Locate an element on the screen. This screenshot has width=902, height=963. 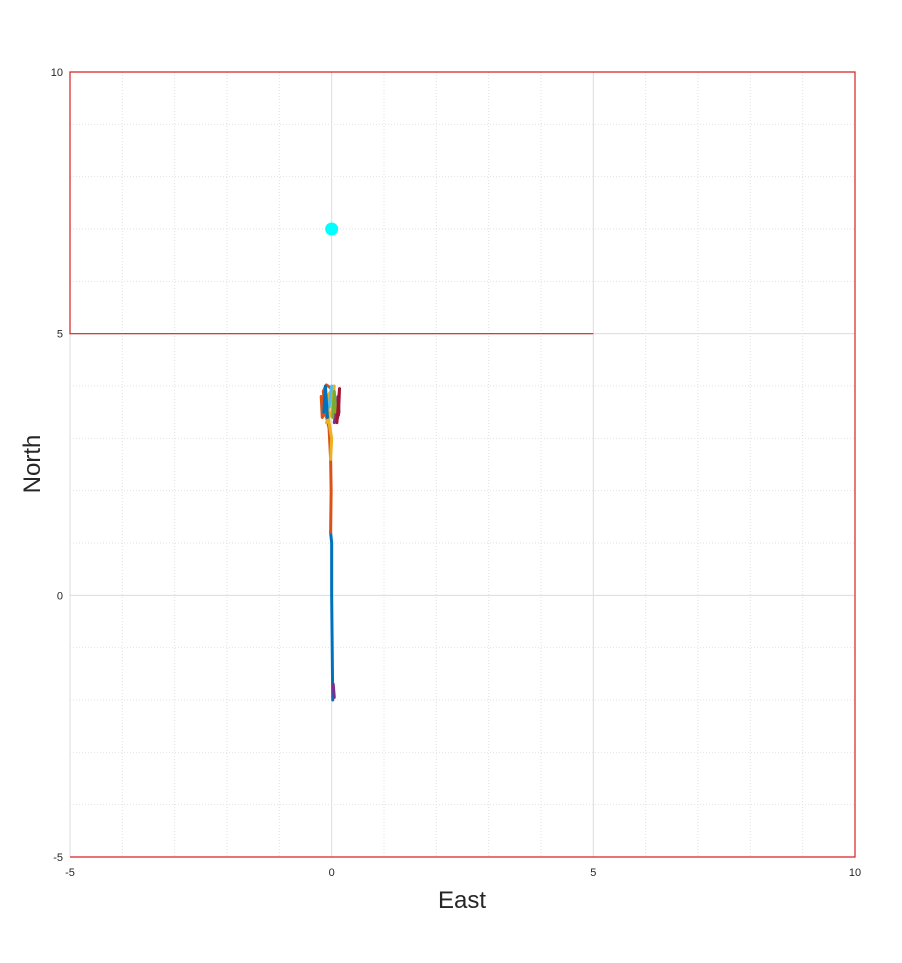
x-tick-label: 0 is located at coordinates (332, 873).